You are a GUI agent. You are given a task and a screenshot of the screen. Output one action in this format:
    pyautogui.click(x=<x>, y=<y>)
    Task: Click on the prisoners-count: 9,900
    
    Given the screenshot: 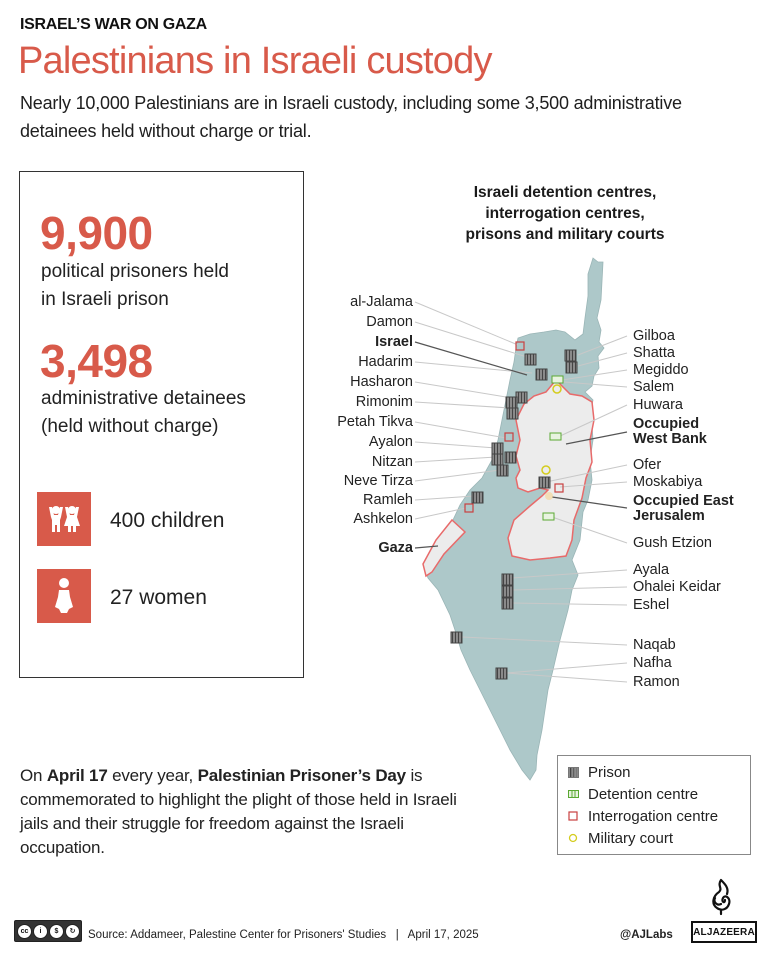 What is the action you would take?
    pyautogui.click(x=96, y=233)
    